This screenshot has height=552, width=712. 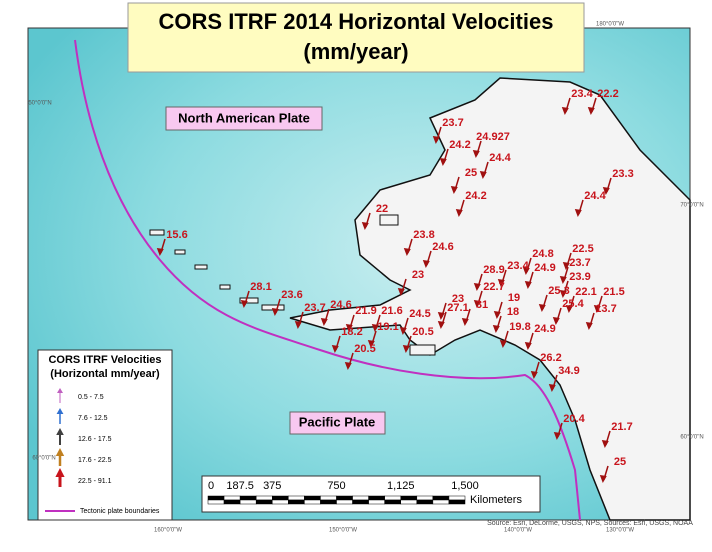 I want to click on velocity-label: 21.9, so click(x=365, y=311).